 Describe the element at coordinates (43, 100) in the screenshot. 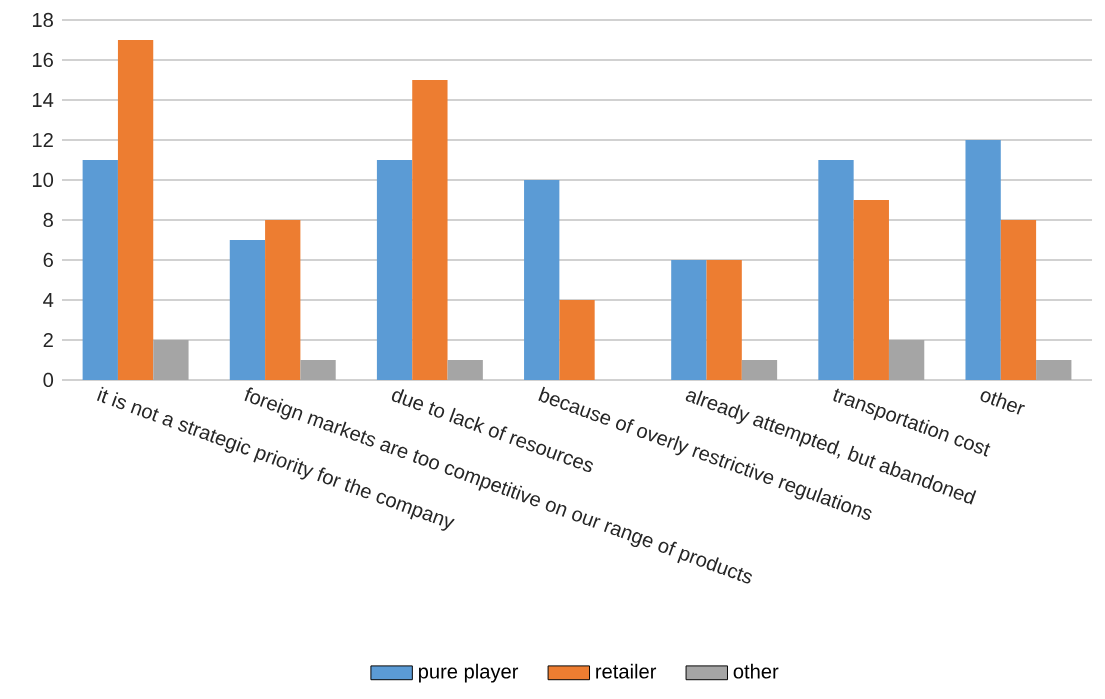

I see `y-tick-label: 14` at that location.